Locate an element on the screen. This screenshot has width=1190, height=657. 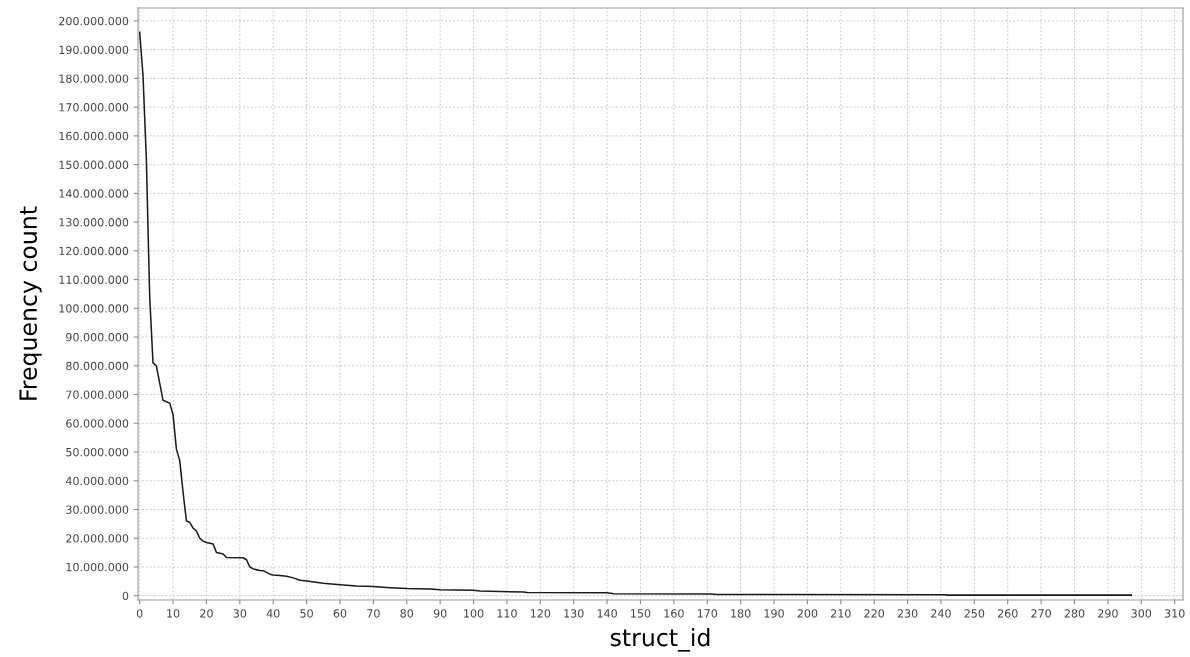
x-axis-title: struct_id is located at coordinates (660, 640).